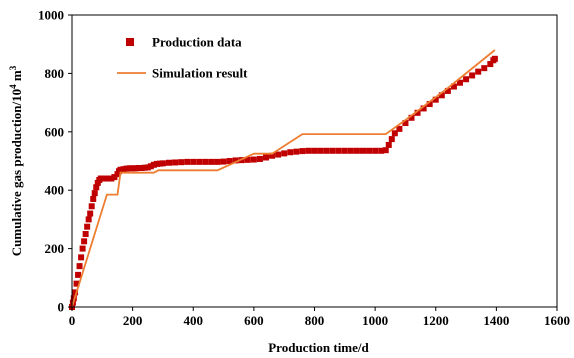  Describe the element at coordinates (182, 58) in the screenshot. I see `legend: Production data Simulation result` at that location.